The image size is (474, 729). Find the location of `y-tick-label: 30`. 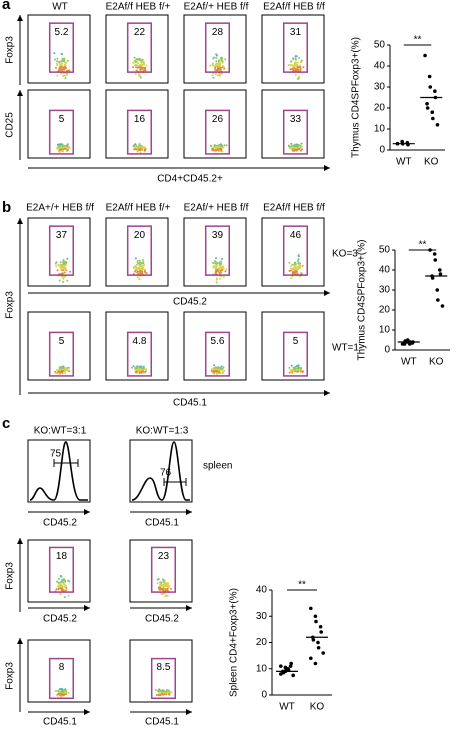

y-tick-label: 30 is located at coordinates (385, 290).